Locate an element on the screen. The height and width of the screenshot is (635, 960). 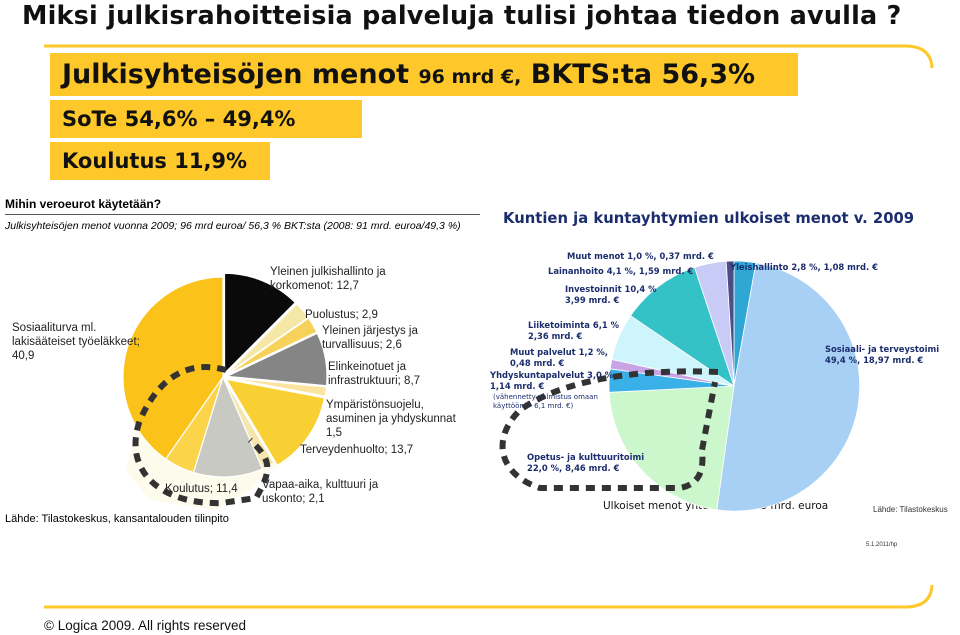
right-label-3-note-0: (vähennetty valmistus omaan is located at coordinates (545, 397).